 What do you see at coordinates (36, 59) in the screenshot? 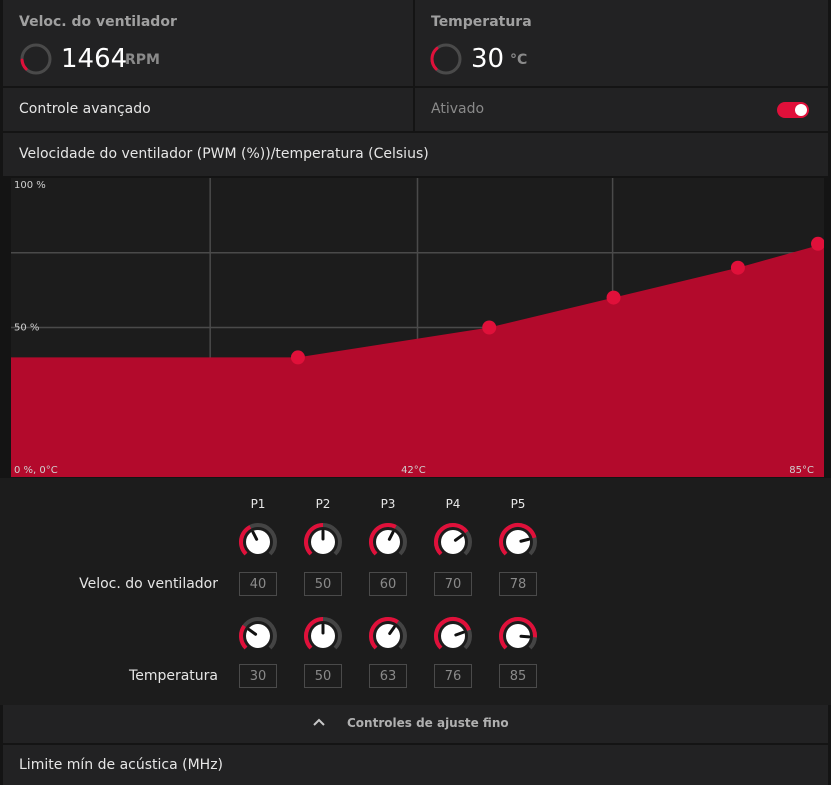
I see `fan-speed-gauge` at bounding box center [36, 59].